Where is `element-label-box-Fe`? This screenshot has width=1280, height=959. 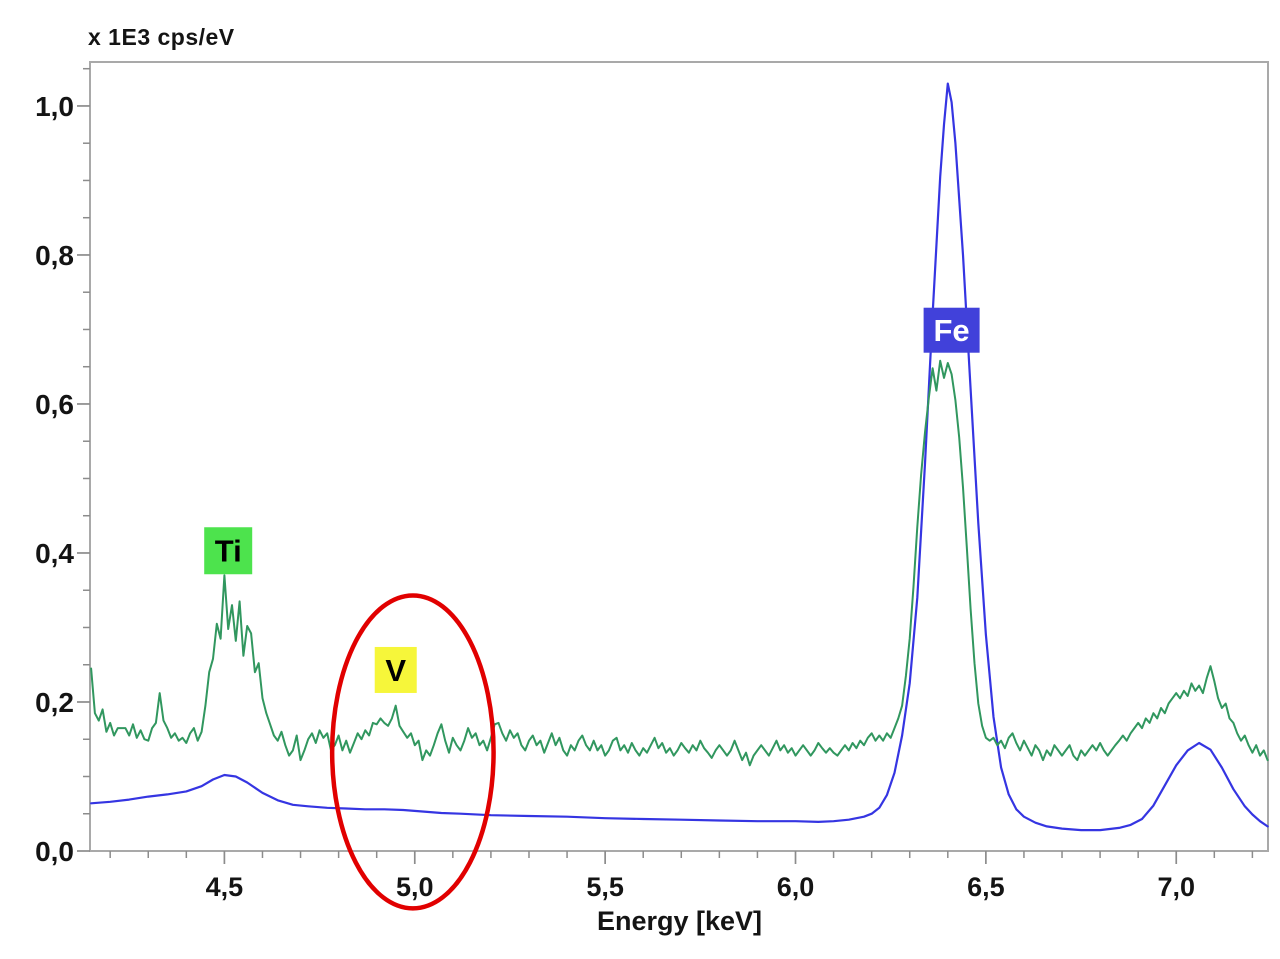 element-label-box-Fe is located at coordinates (951, 330).